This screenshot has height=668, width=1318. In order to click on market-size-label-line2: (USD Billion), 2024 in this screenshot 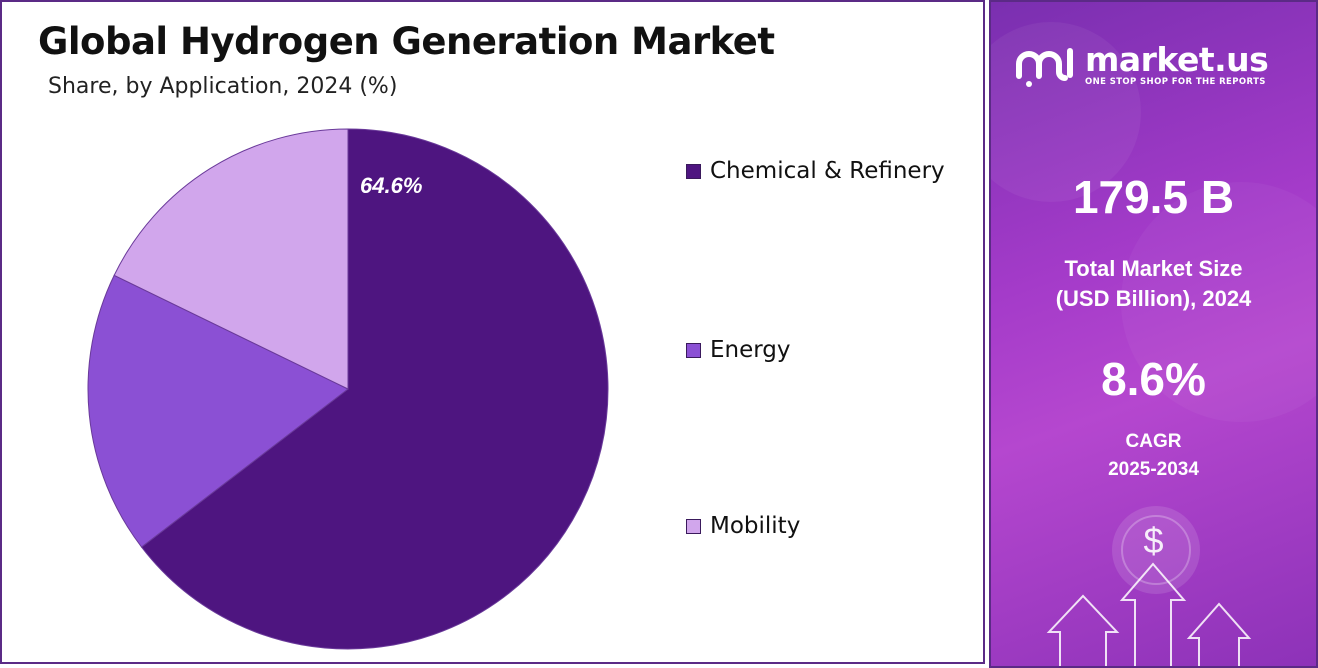, I will do `click(1153, 298)`.